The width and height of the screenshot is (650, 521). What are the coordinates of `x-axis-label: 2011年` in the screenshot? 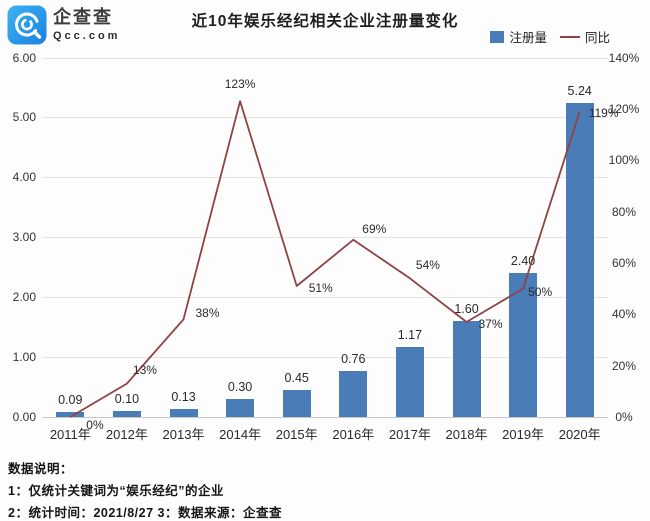 It's located at (70, 434).